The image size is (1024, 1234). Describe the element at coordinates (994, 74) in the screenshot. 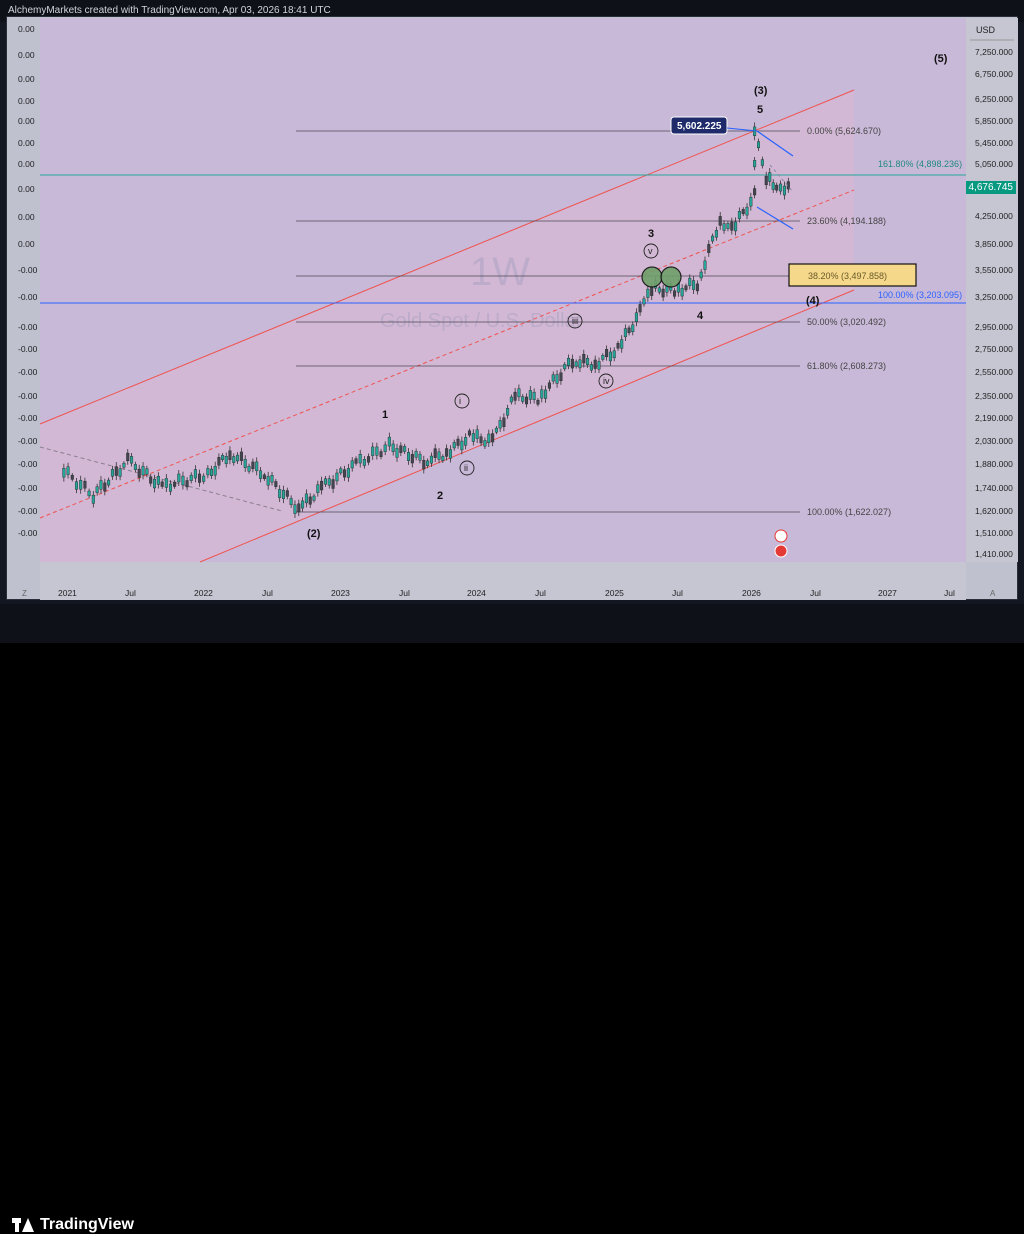

I see `y-tick-label: 6,750.000` at that location.